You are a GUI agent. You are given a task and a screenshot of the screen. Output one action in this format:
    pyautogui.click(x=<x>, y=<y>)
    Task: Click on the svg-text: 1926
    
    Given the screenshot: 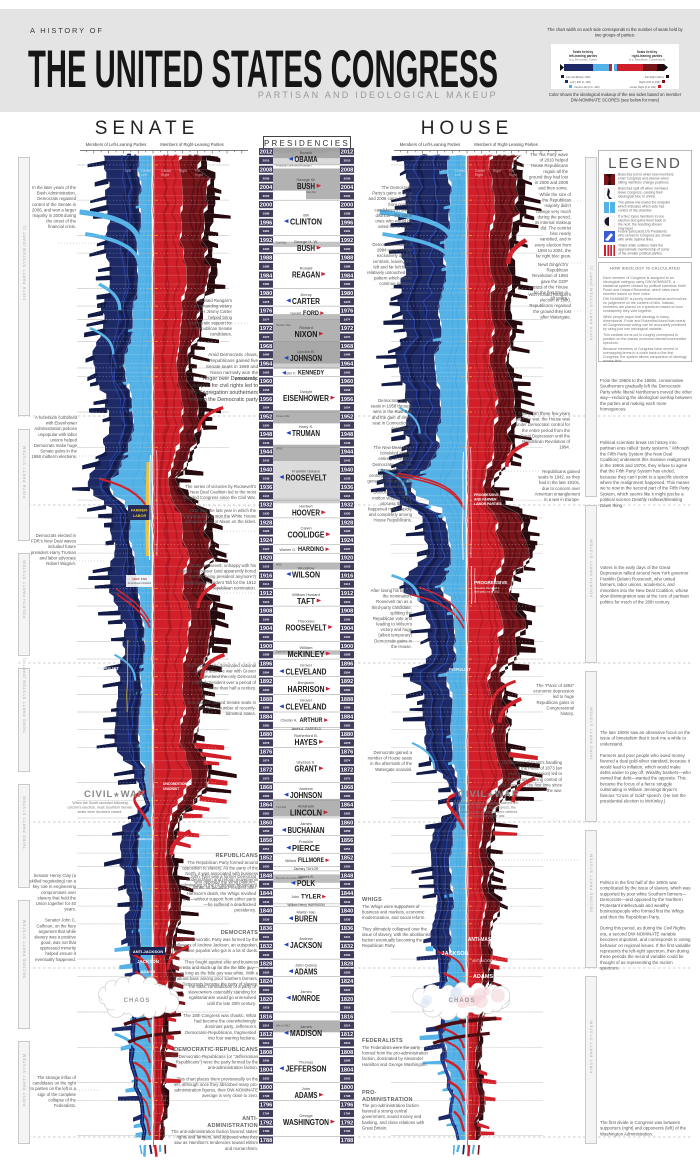 What is the action you would take?
    pyautogui.click(x=265, y=531)
    